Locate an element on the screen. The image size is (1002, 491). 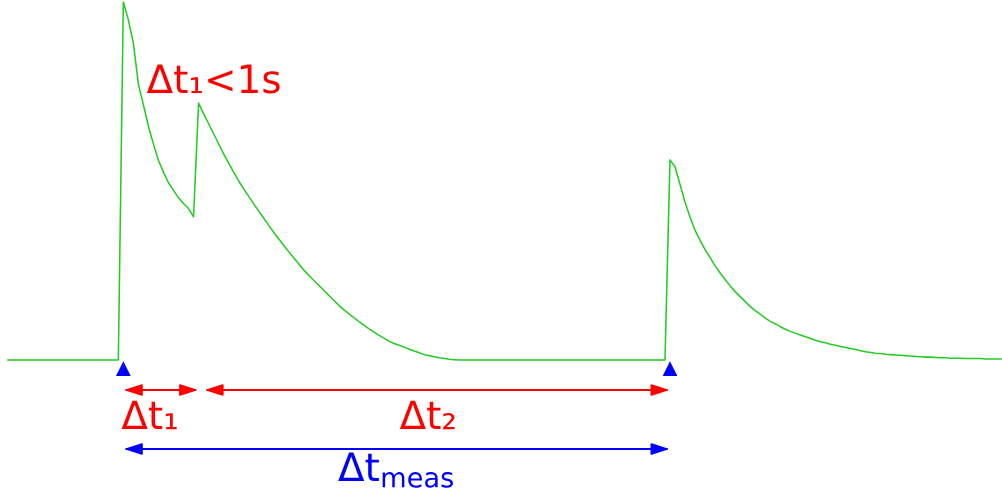
text: Δt₁ is located at coordinates (149, 415).